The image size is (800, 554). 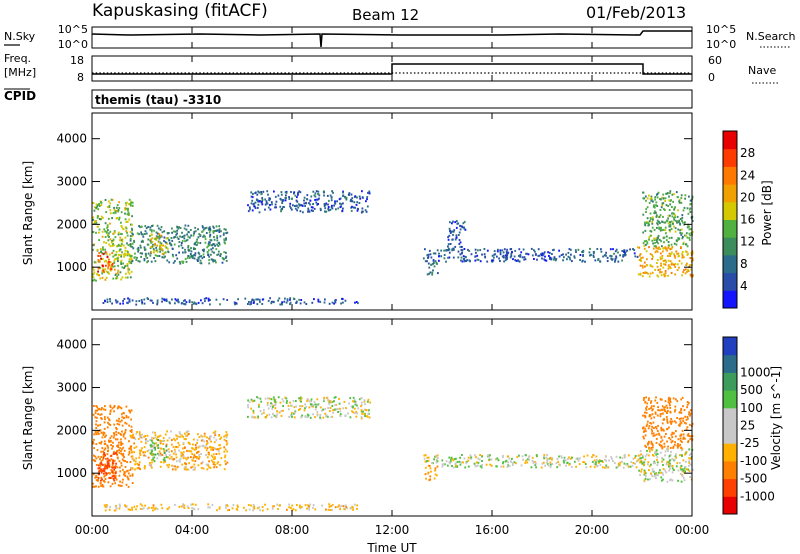 I want to click on ytick-label: 1000, so click(x=71, y=473).